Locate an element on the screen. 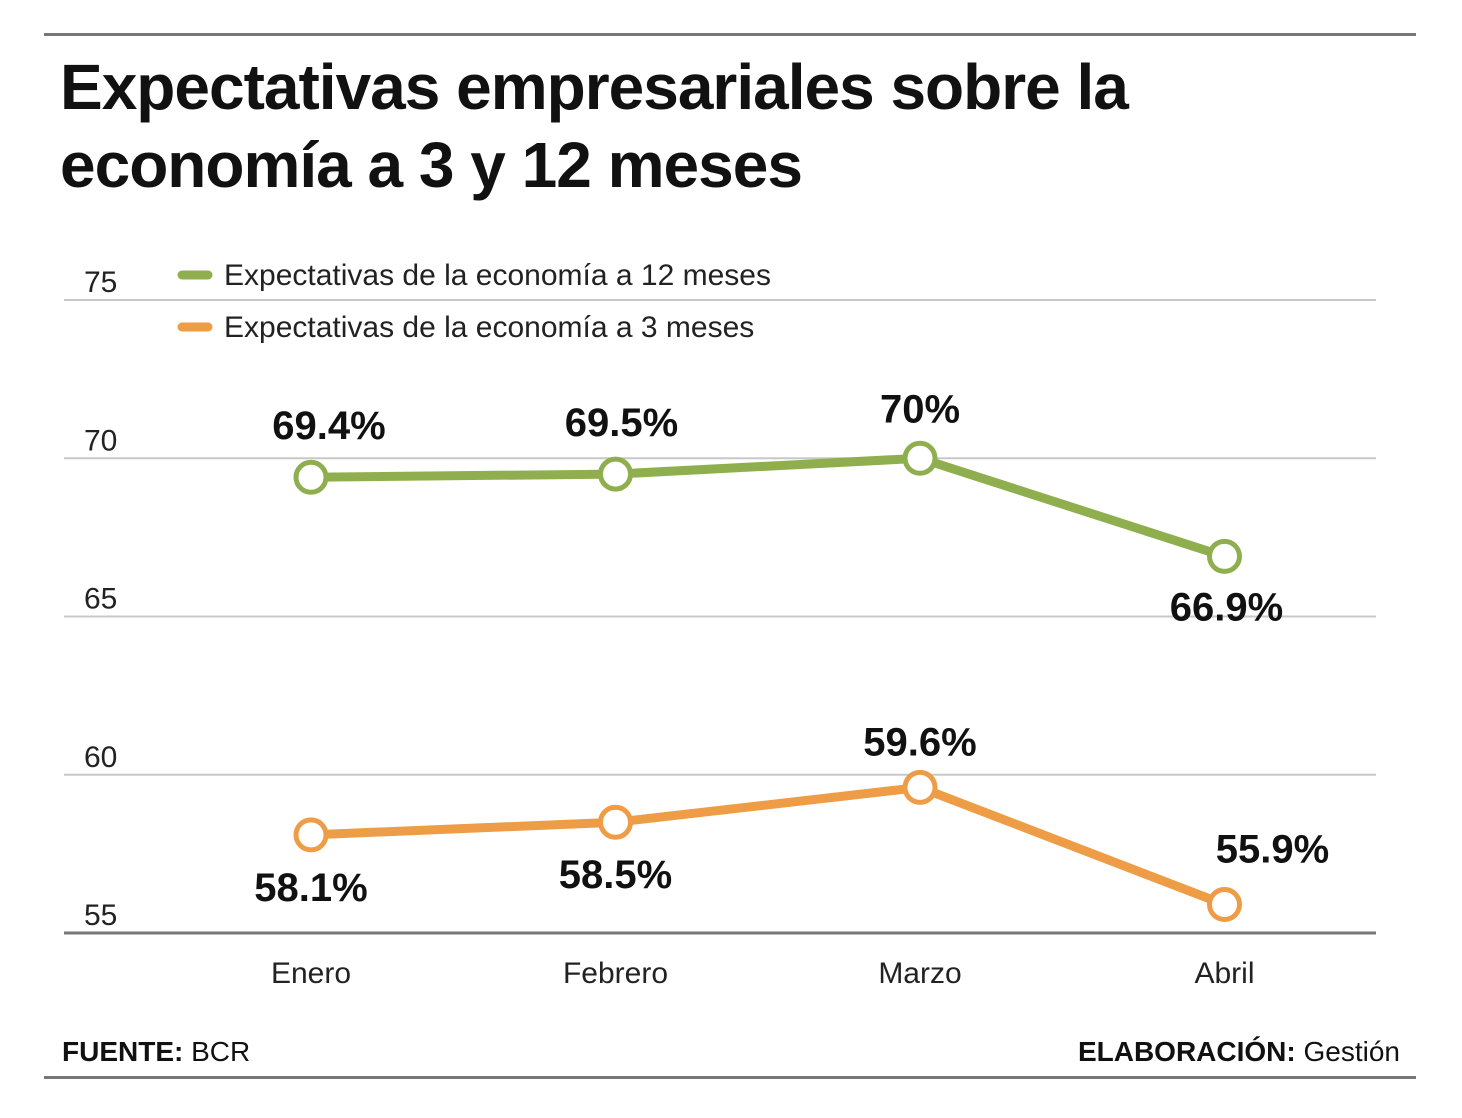 This screenshot has height=1118, width=1462. x-tick-label: Abril is located at coordinates (1224, 973).